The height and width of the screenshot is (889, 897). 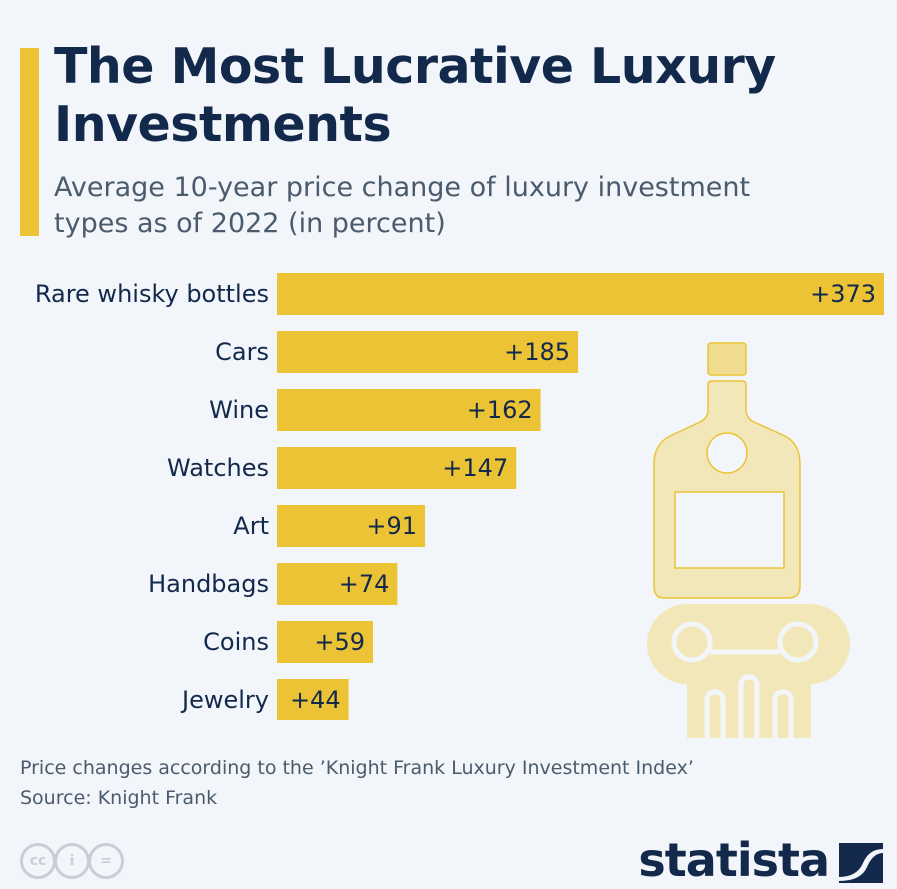 I want to click on category-label: Watches, so click(x=218, y=468).